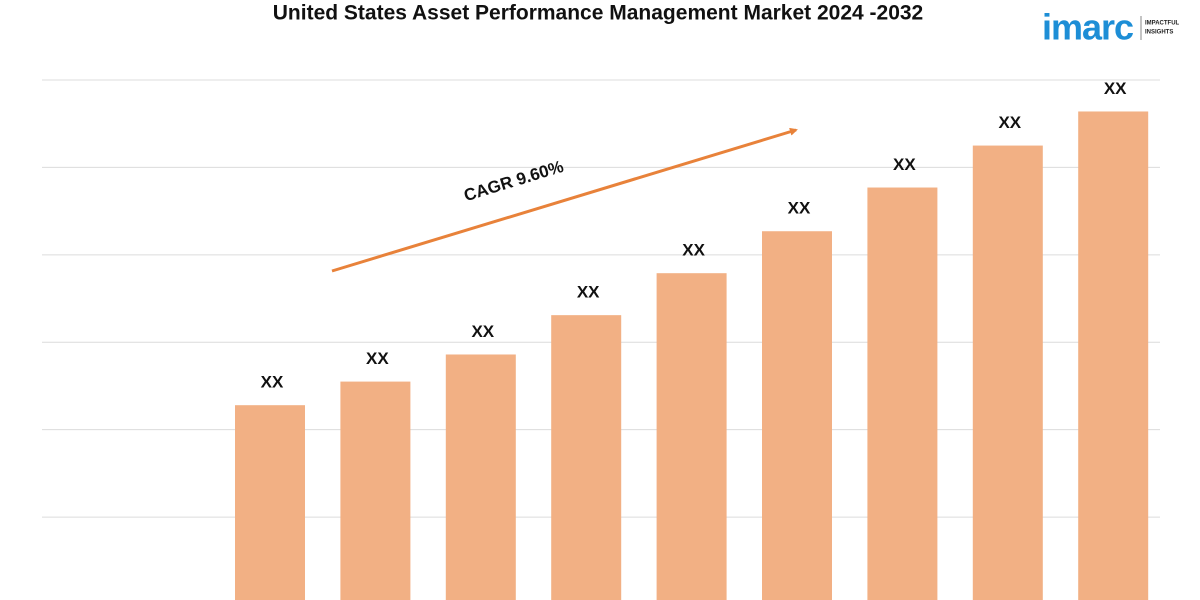 This screenshot has height=600, width=1200. I want to click on cagr-arrow, so click(564, 200).